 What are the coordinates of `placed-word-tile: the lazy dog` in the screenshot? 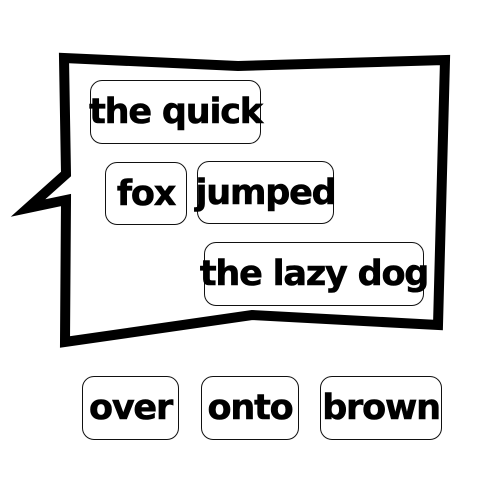 It's located at (315, 274).